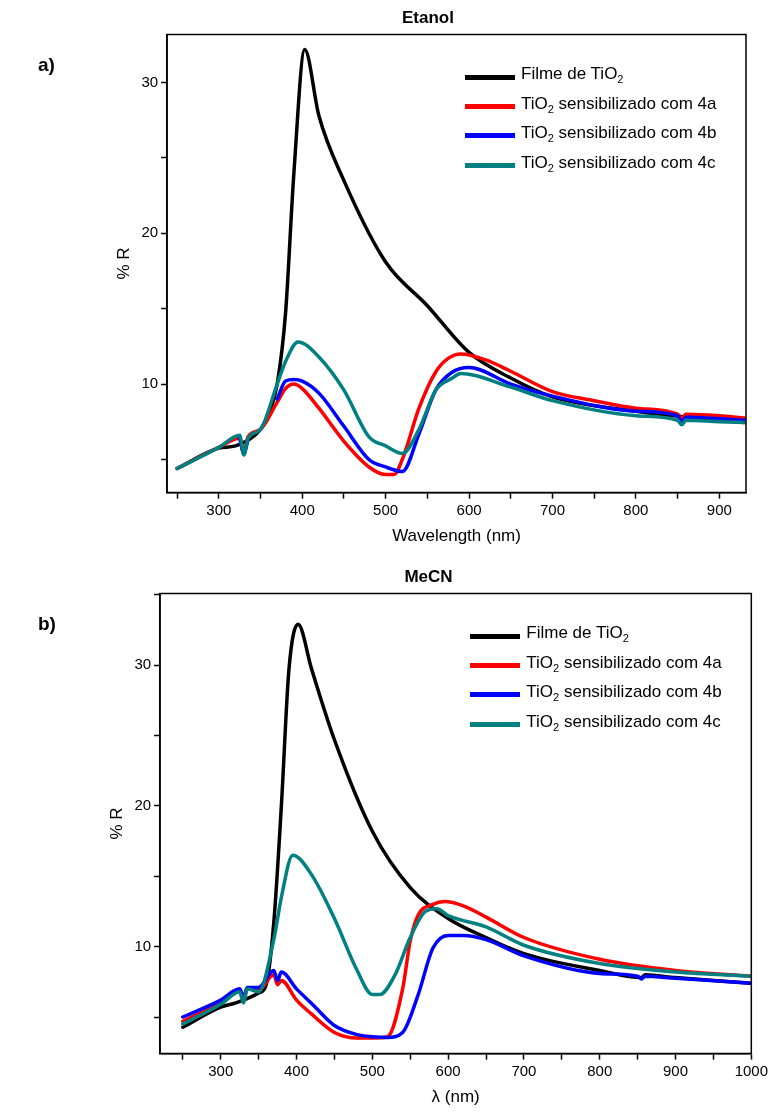 The width and height of the screenshot is (771, 1118). What do you see at coordinates (456, 536) in the screenshot?
I see `x-axis-title: Wavelength (nm)` at bounding box center [456, 536].